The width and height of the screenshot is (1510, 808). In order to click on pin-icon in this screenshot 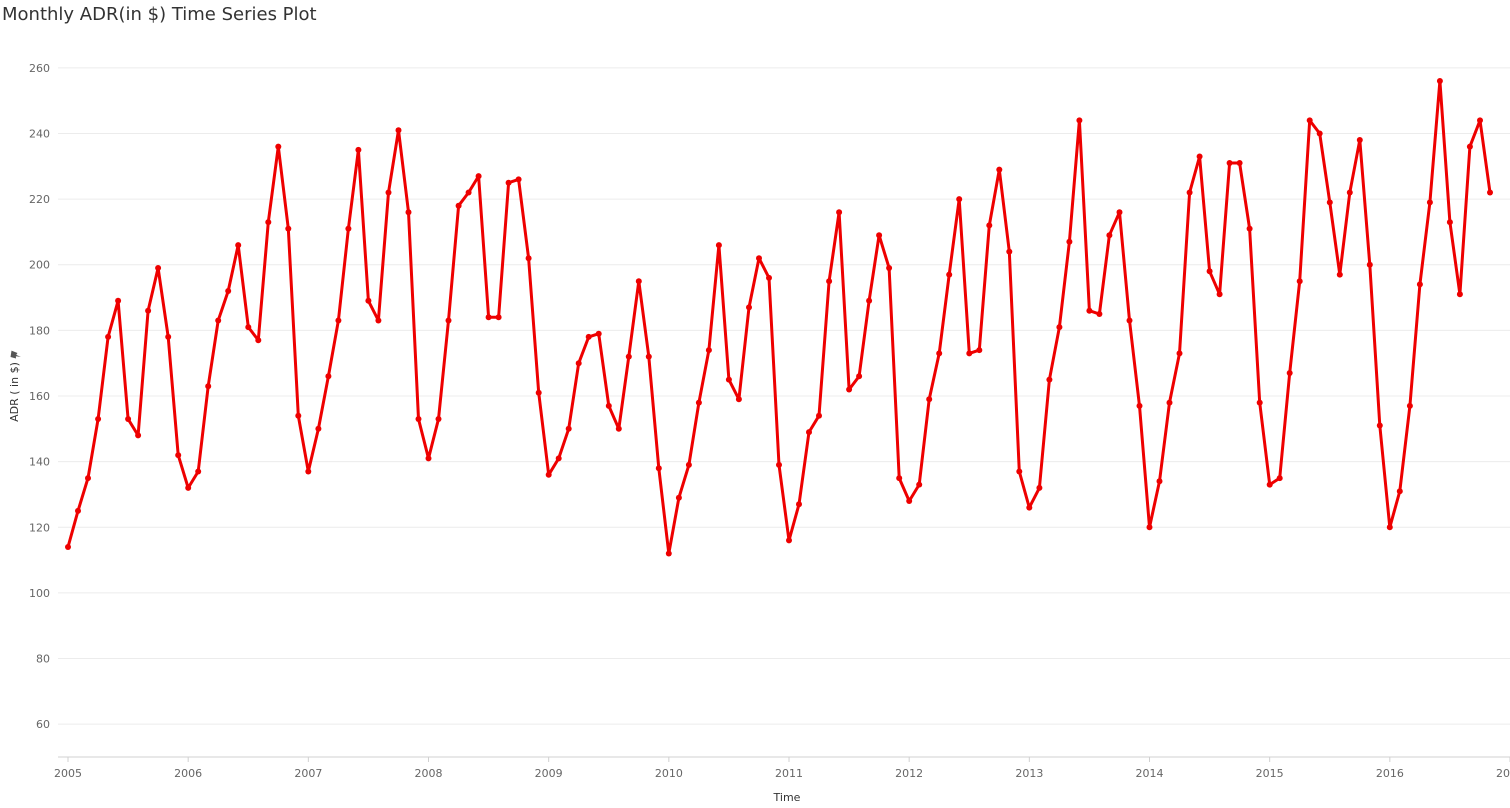, I will do `click(14, 354)`.